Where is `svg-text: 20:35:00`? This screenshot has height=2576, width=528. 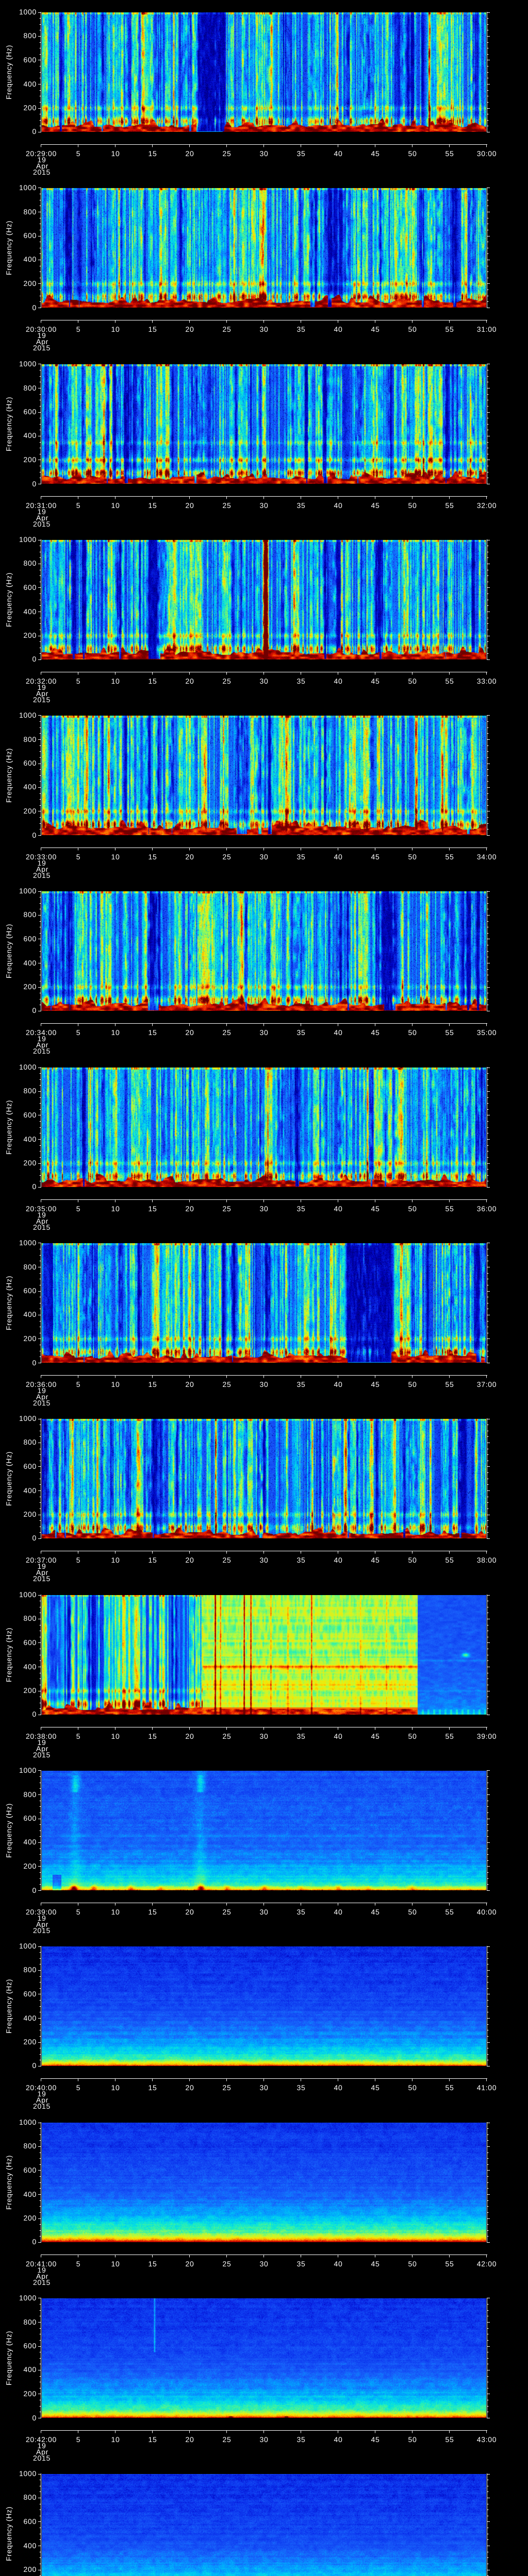 svg-text: 20:35:00 is located at coordinates (41, 1209).